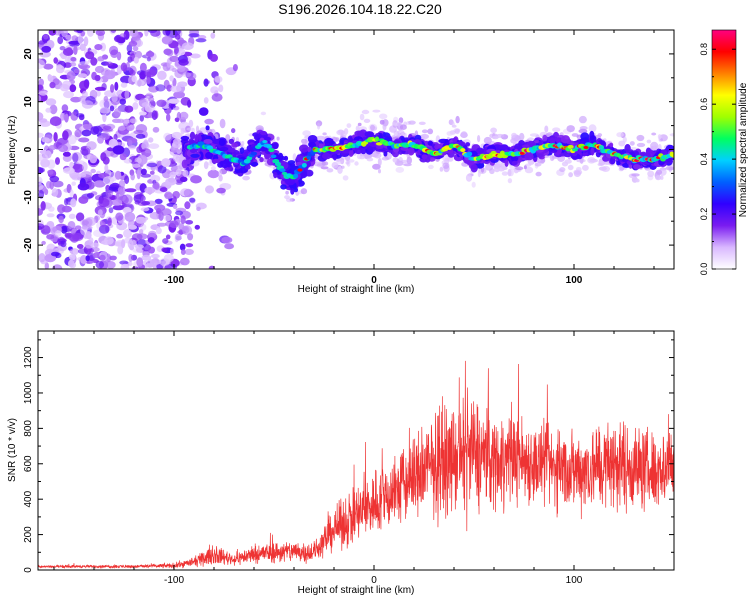  What do you see at coordinates (28, 54) in the screenshot?
I see `y-tick-label: 20` at bounding box center [28, 54].